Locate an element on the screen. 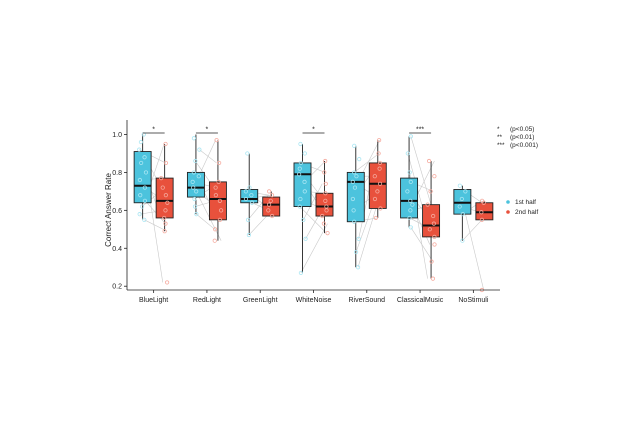  y-tick-label: 0.6 is located at coordinates (117, 211).